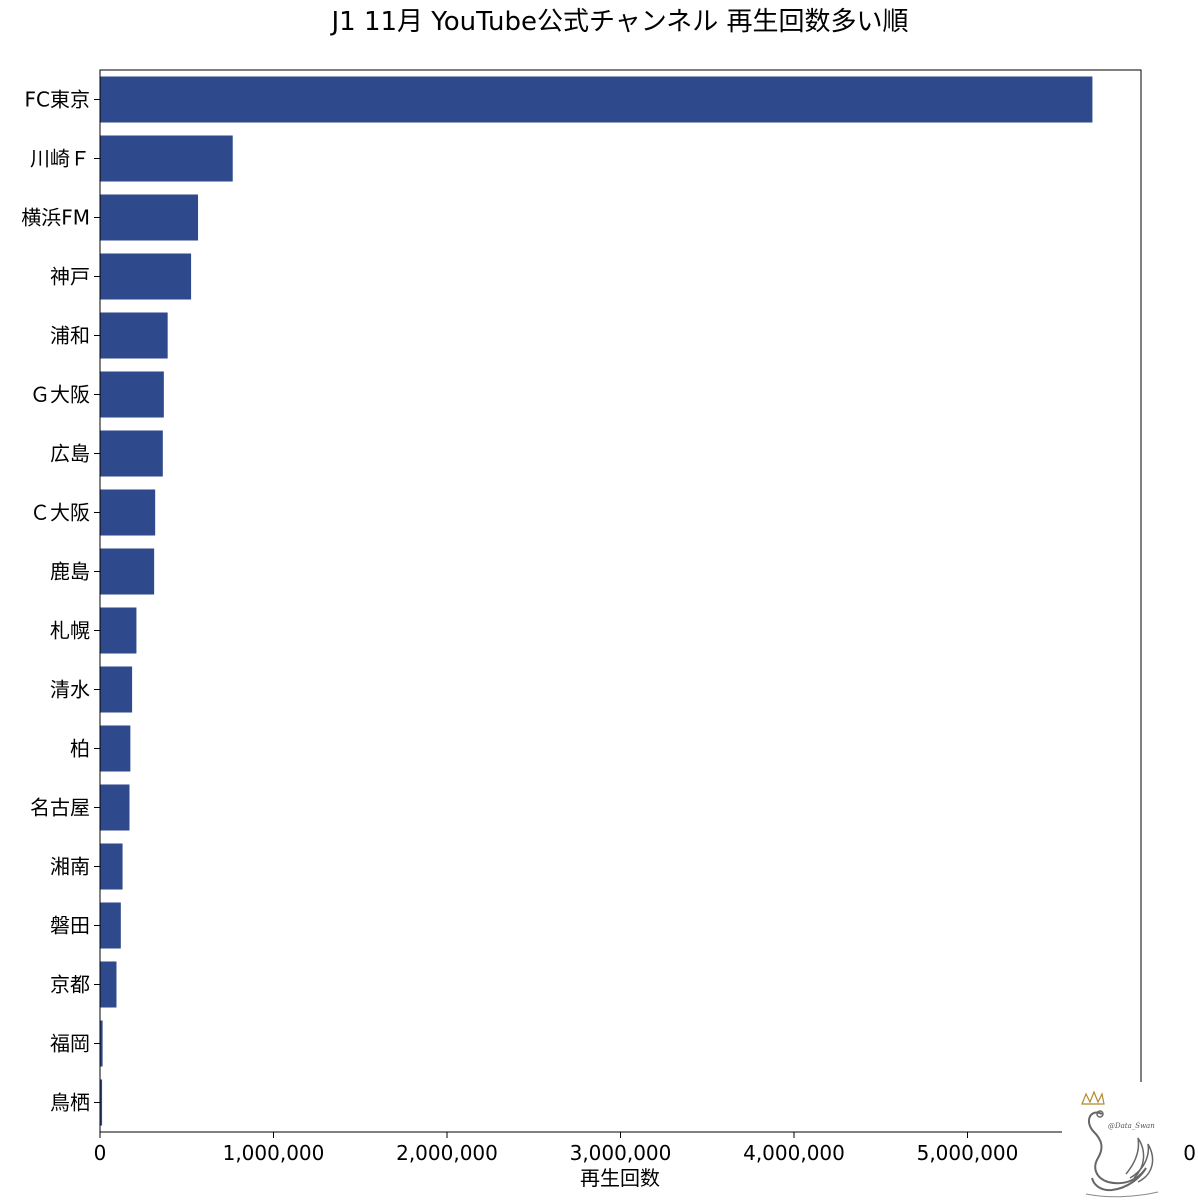 The height and width of the screenshot is (1204, 1198). I want to click on x-tick-label: 0, so click(100, 1153).